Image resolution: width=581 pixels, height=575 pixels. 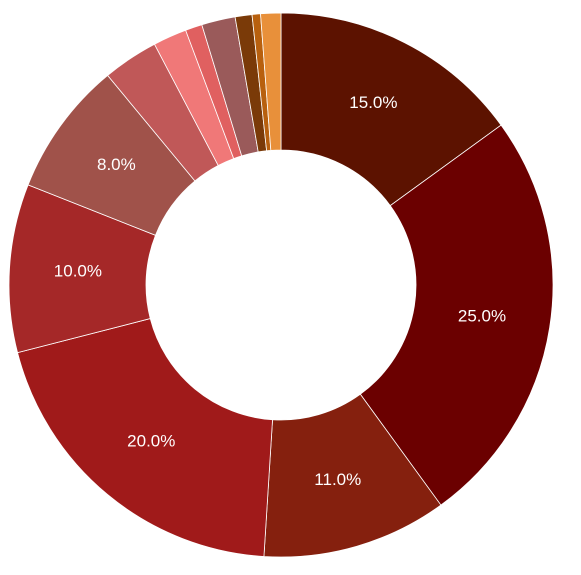 What do you see at coordinates (116, 164) in the screenshot?
I see `value-label: 8.0%` at bounding box center [116, 164].